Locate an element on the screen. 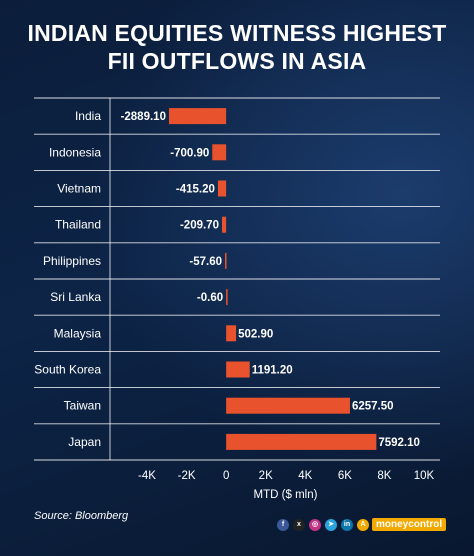 The width and height of the screenshot is (474, 556). category-label: Thailand is located at coordinates (78, 225).